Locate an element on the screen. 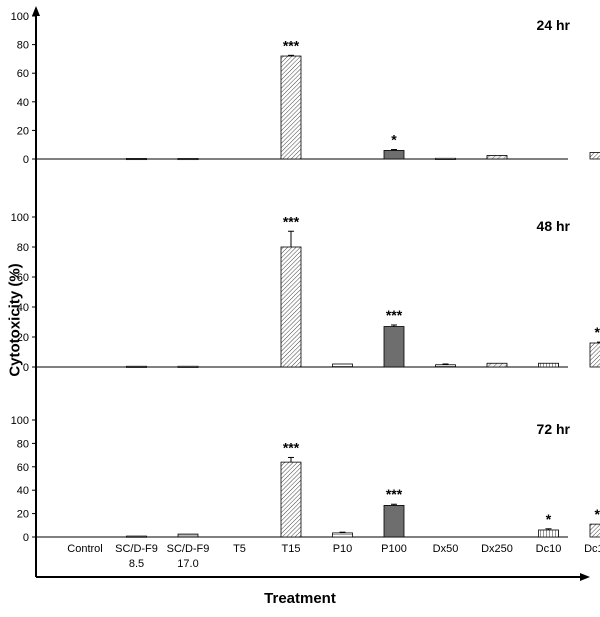 The image size is (600, 617). x-axis-title: Treatment is located at coordinates (300, 598).